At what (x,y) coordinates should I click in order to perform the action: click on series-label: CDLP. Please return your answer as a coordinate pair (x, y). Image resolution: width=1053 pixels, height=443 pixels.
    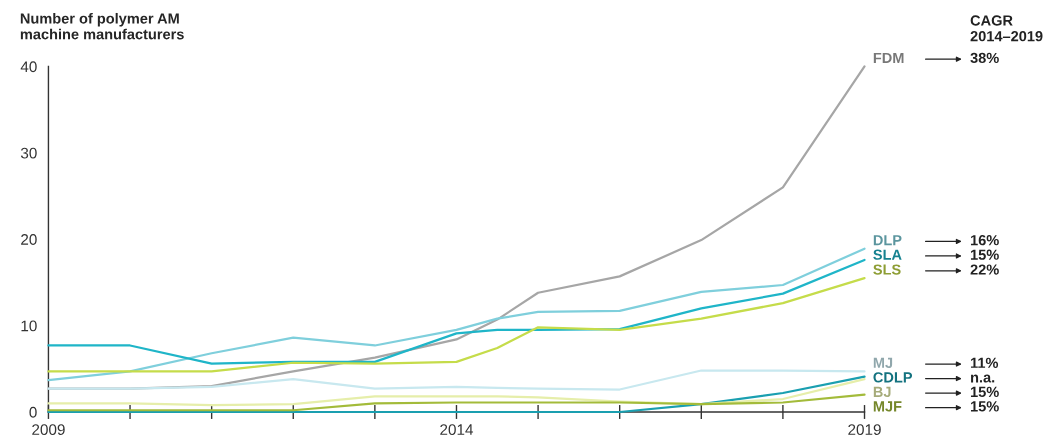
    Looking at the image, I should click on (893, 377).